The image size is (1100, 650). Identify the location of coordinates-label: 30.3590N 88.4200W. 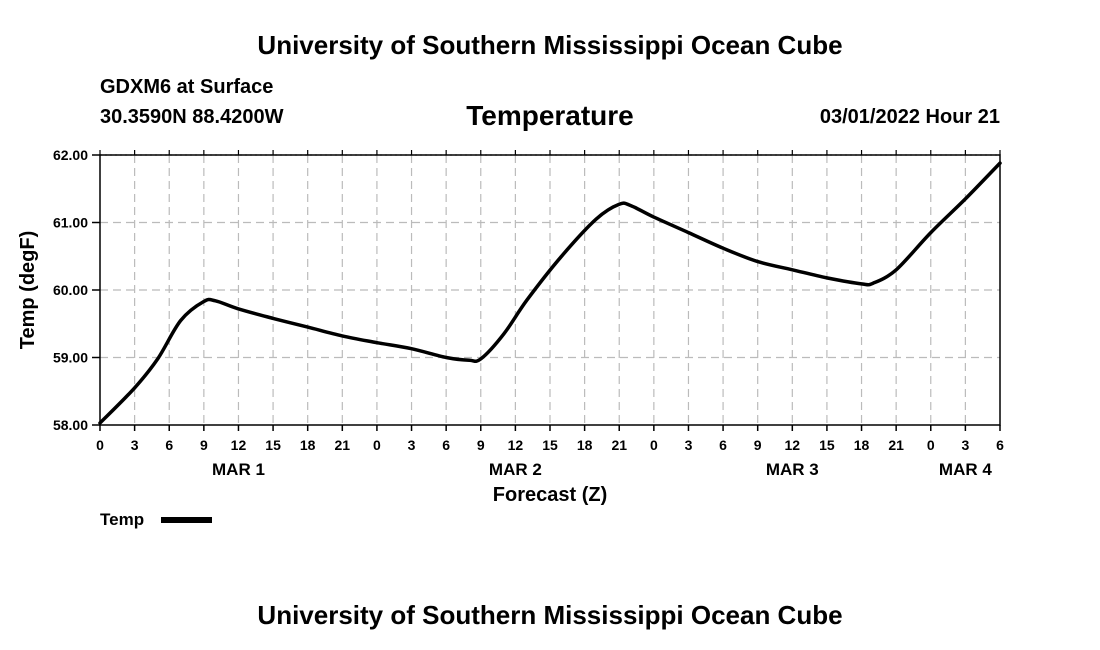
(192, 117).